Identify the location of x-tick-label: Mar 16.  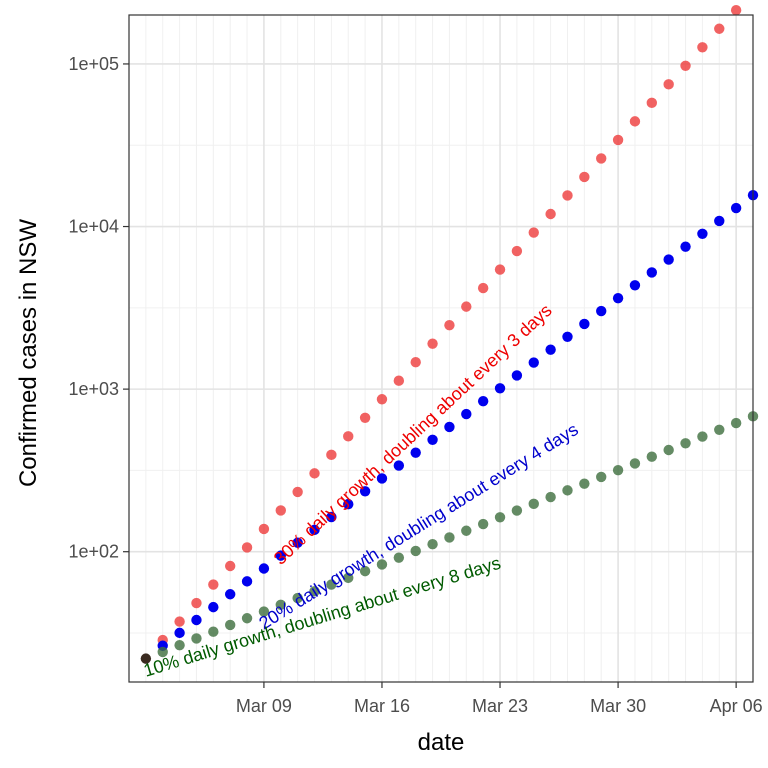
(382, 706).